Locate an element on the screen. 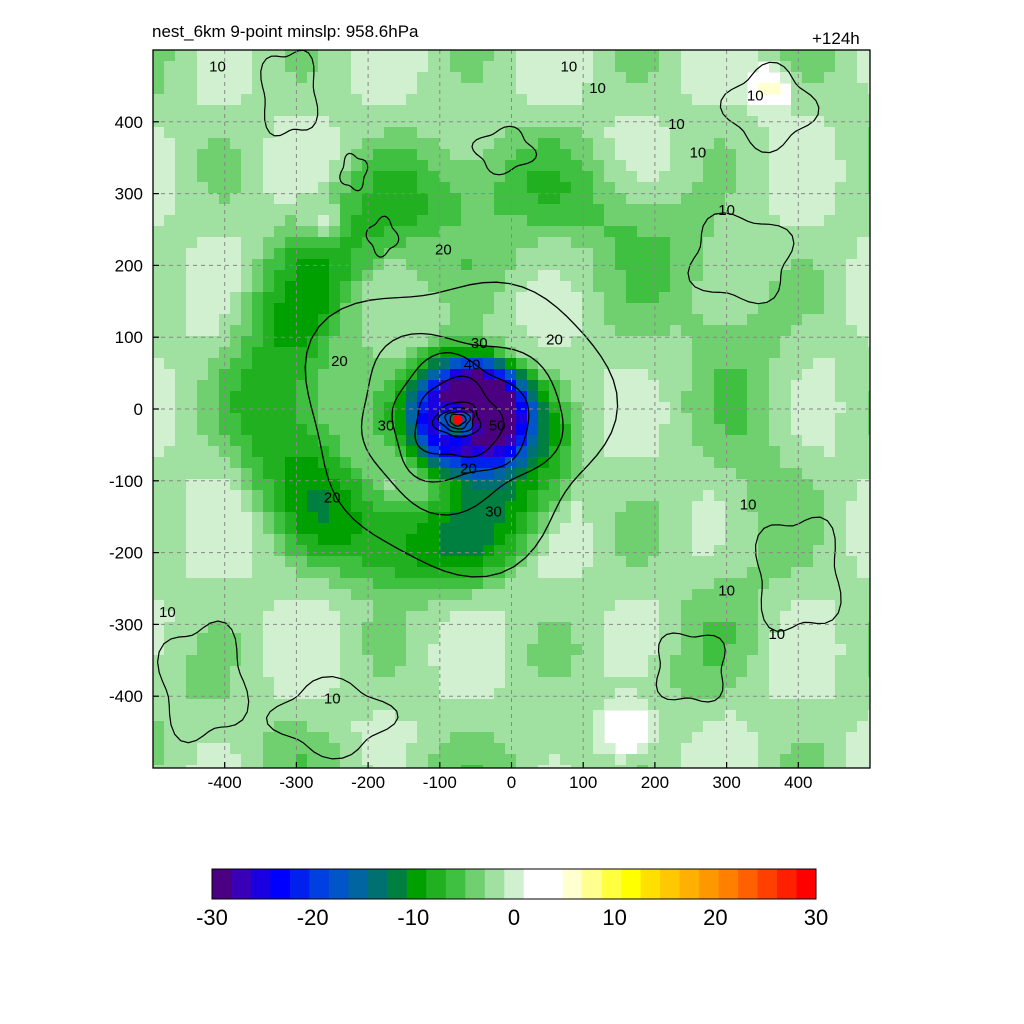 The image size is (1024, 1024). colorbar-tick-label: -10 is located at coordinates (413, 917).